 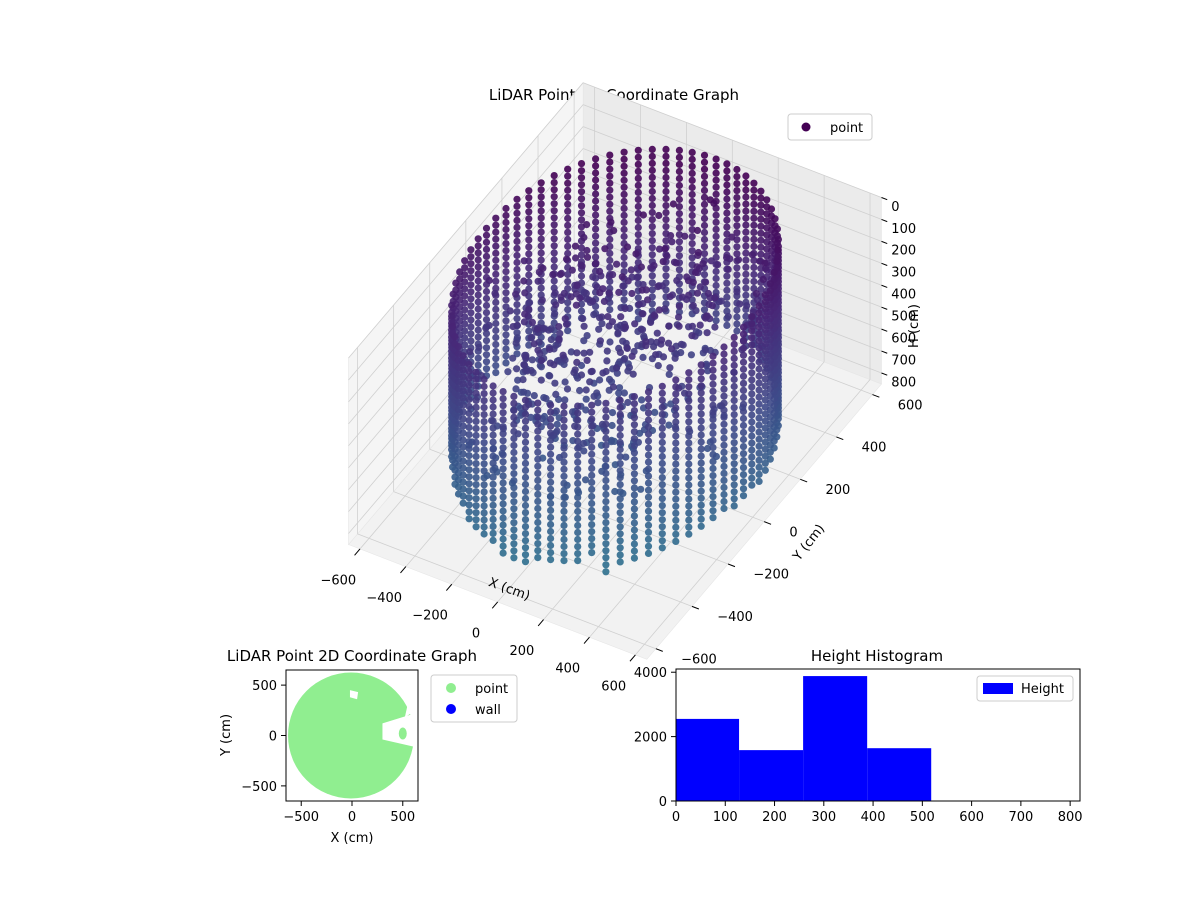 What do you see at coordinates (540, 623) in the screenshot?
I see `x-tick-3d` at bounding box center [540, 623].